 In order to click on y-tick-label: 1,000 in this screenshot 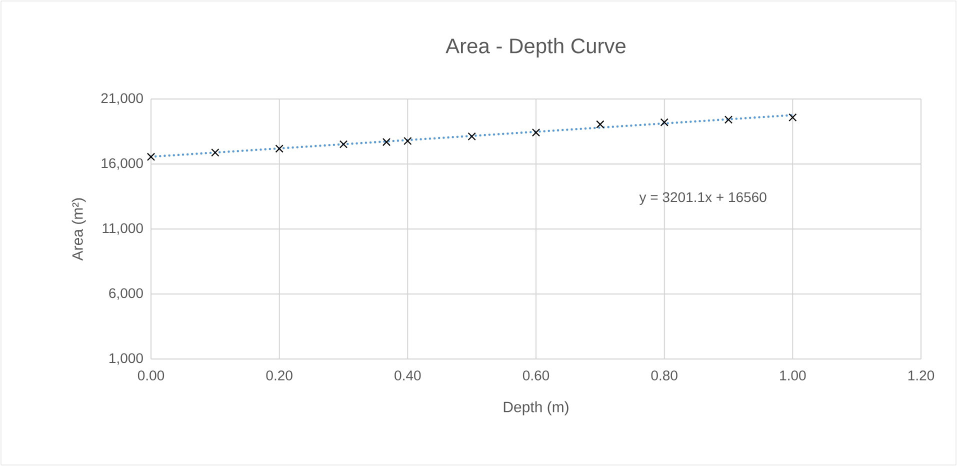, I will do `click(126, 359)`.